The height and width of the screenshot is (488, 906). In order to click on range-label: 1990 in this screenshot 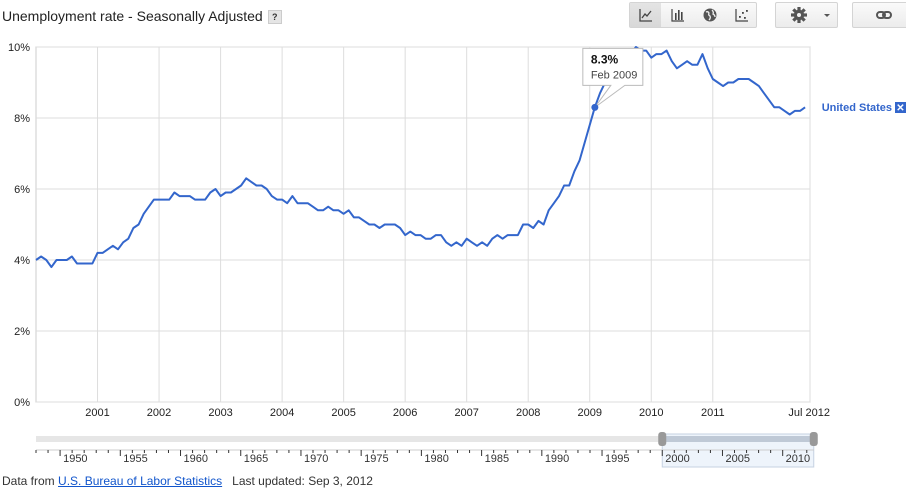, I will do `click(557, 459)`.